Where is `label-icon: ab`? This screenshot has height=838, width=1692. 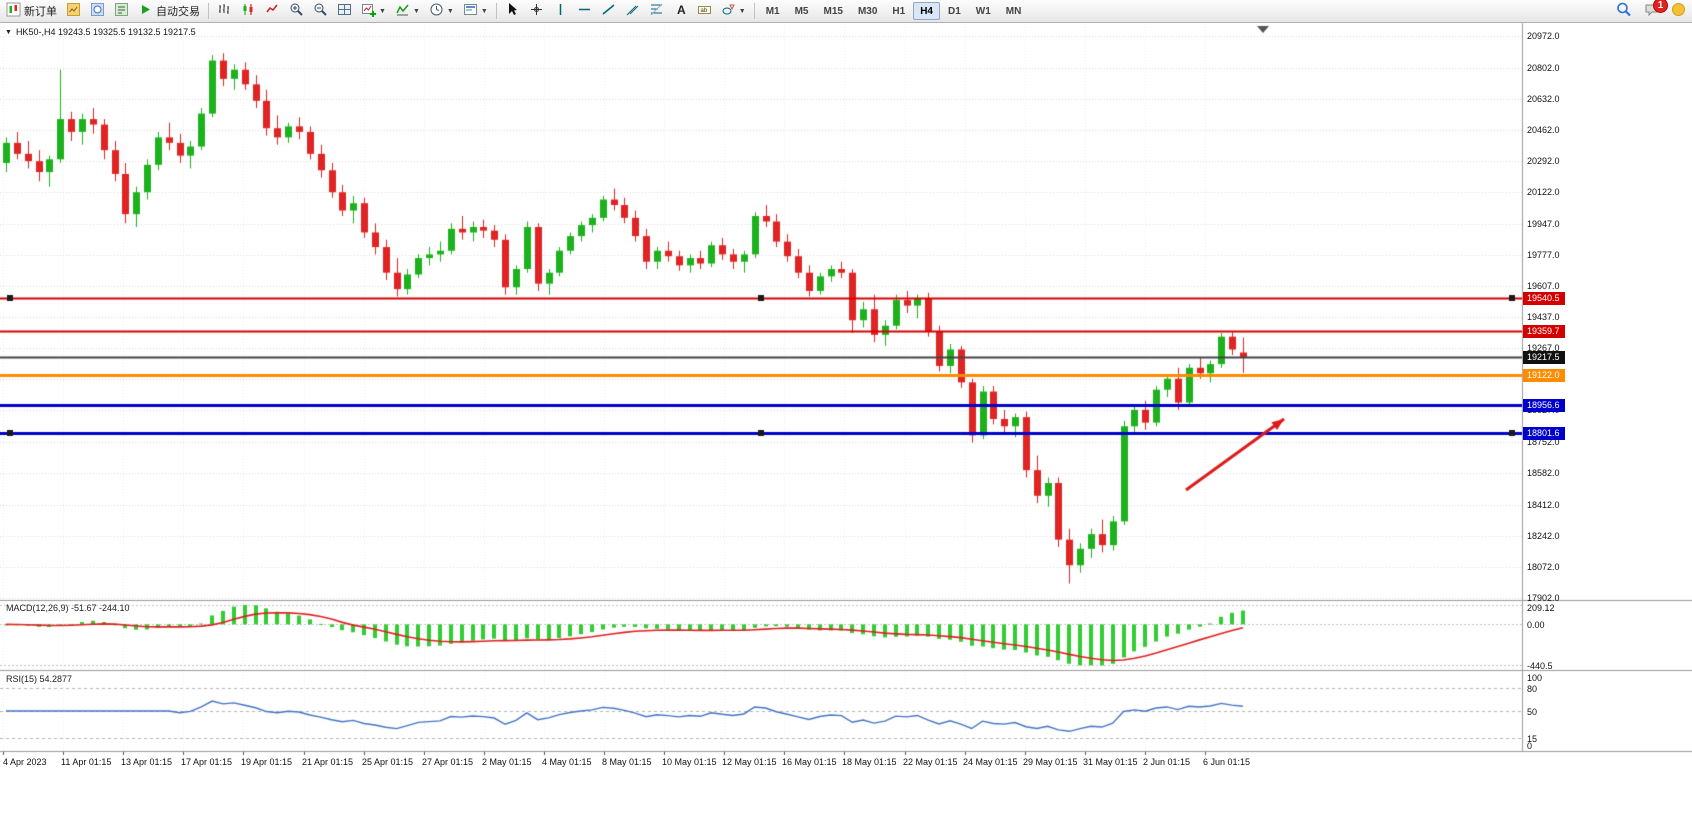
label-icon: ab is located at coordinates (704, 11).